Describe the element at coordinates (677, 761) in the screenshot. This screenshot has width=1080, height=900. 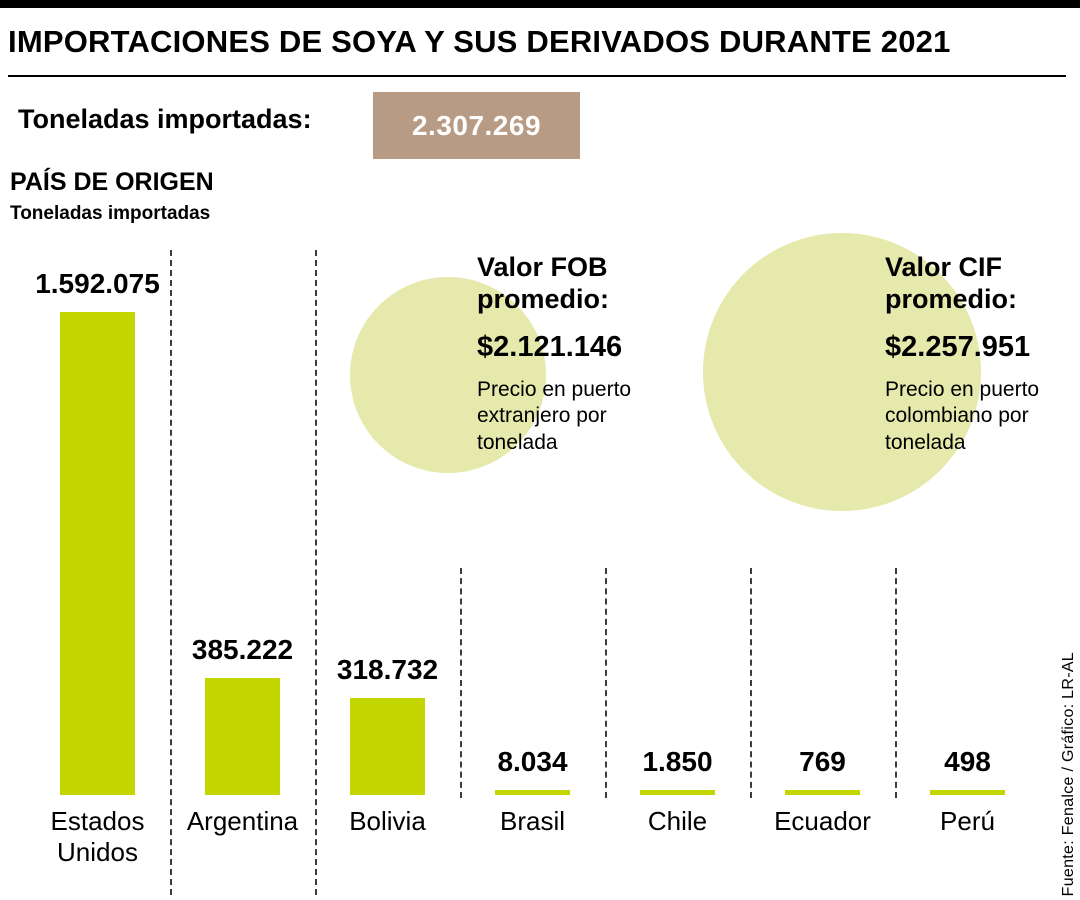
I see `bar-value-label: 1.850` at that location.